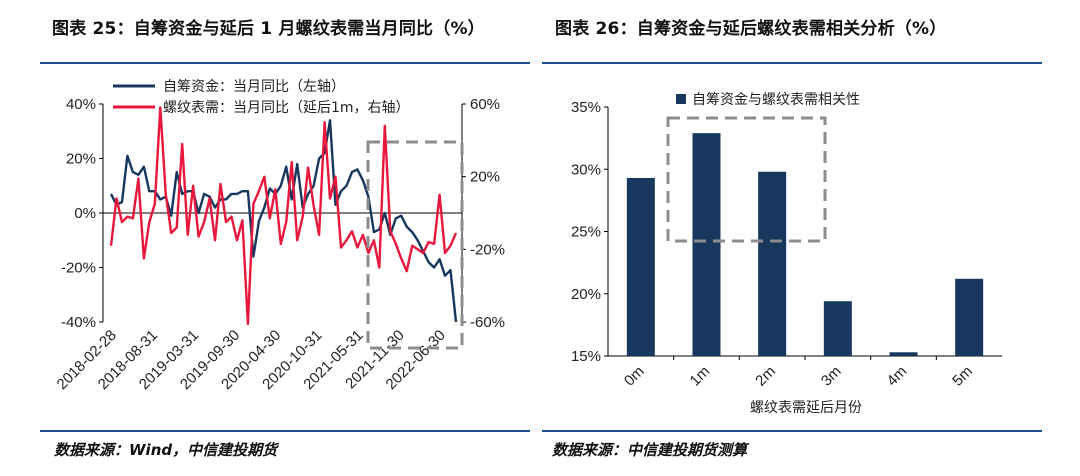  What do you see at coordinates (268, 29) in the screenshot?
I see `left-chart-title: 图表 25：自筹资金与延后 1 月螺纹表需当月同比（%）` at bounding box center [268, 29].